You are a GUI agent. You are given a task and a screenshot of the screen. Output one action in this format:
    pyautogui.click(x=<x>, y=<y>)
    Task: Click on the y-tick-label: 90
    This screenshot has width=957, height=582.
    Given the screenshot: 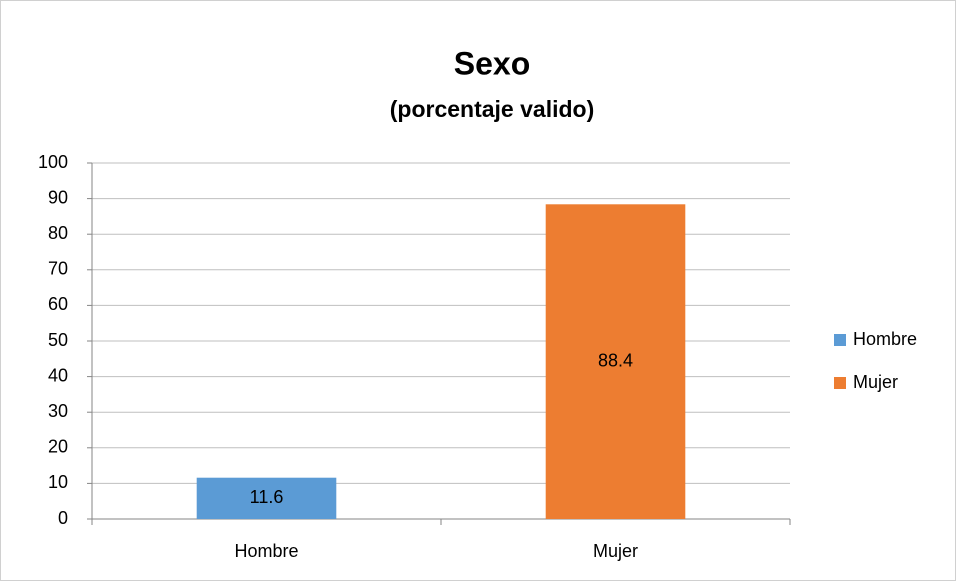 What is the action you would take?
    pyautogui.click(x=58, y=197)
    